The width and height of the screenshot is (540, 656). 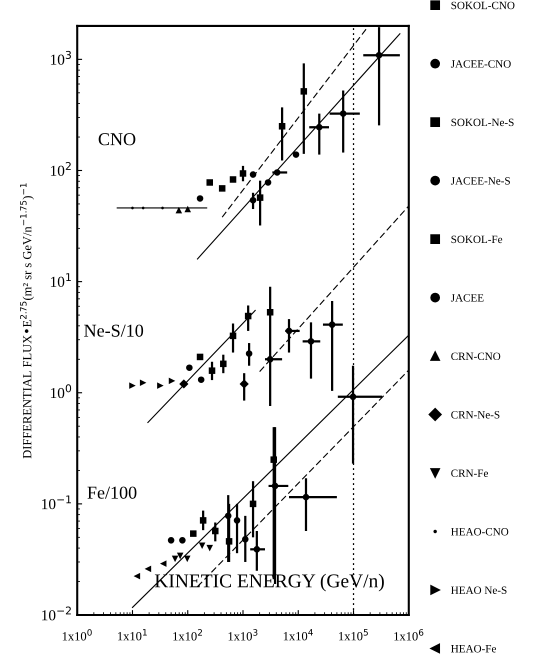 I want to click on legend-label: SOKOL-CNO, so click(x=482, y=6).